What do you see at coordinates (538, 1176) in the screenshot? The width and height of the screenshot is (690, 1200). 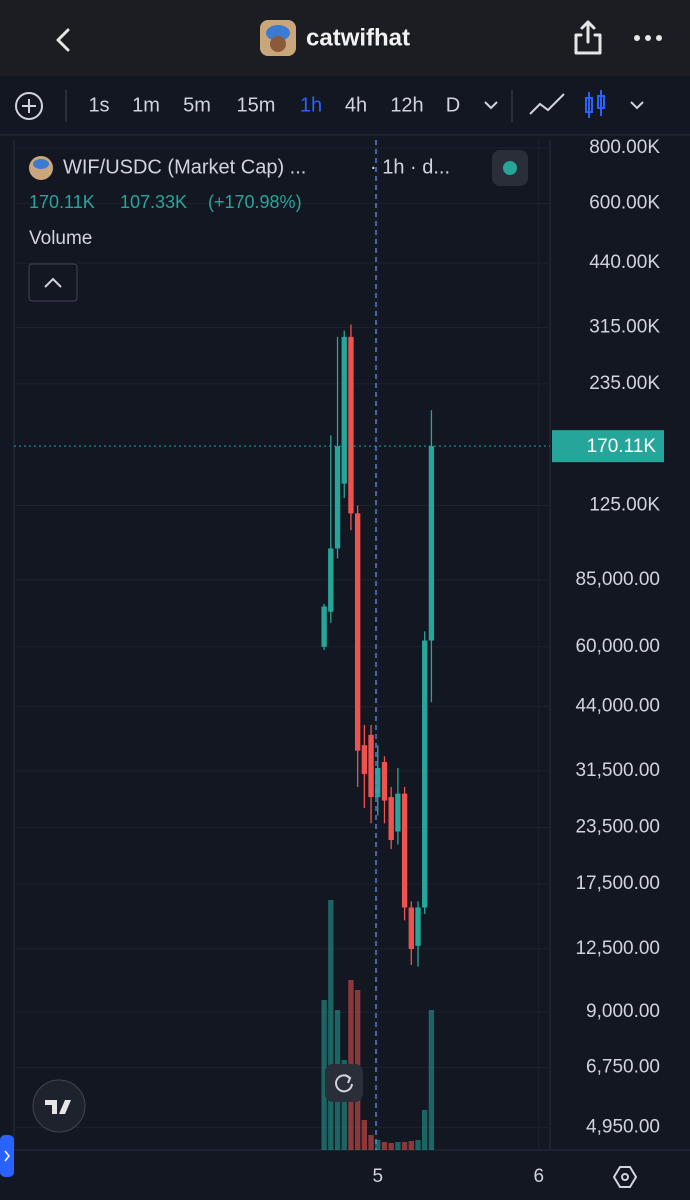 I see `x-tick-label: 6` at bounding box center [538, 1176].